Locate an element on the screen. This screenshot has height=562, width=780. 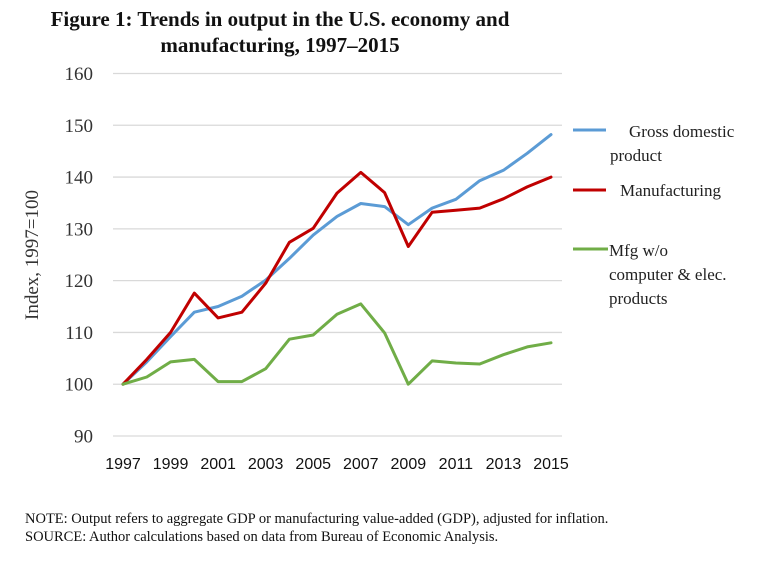
y-axis-label: Index, 1997=100 is located at coordinates (32, 255).